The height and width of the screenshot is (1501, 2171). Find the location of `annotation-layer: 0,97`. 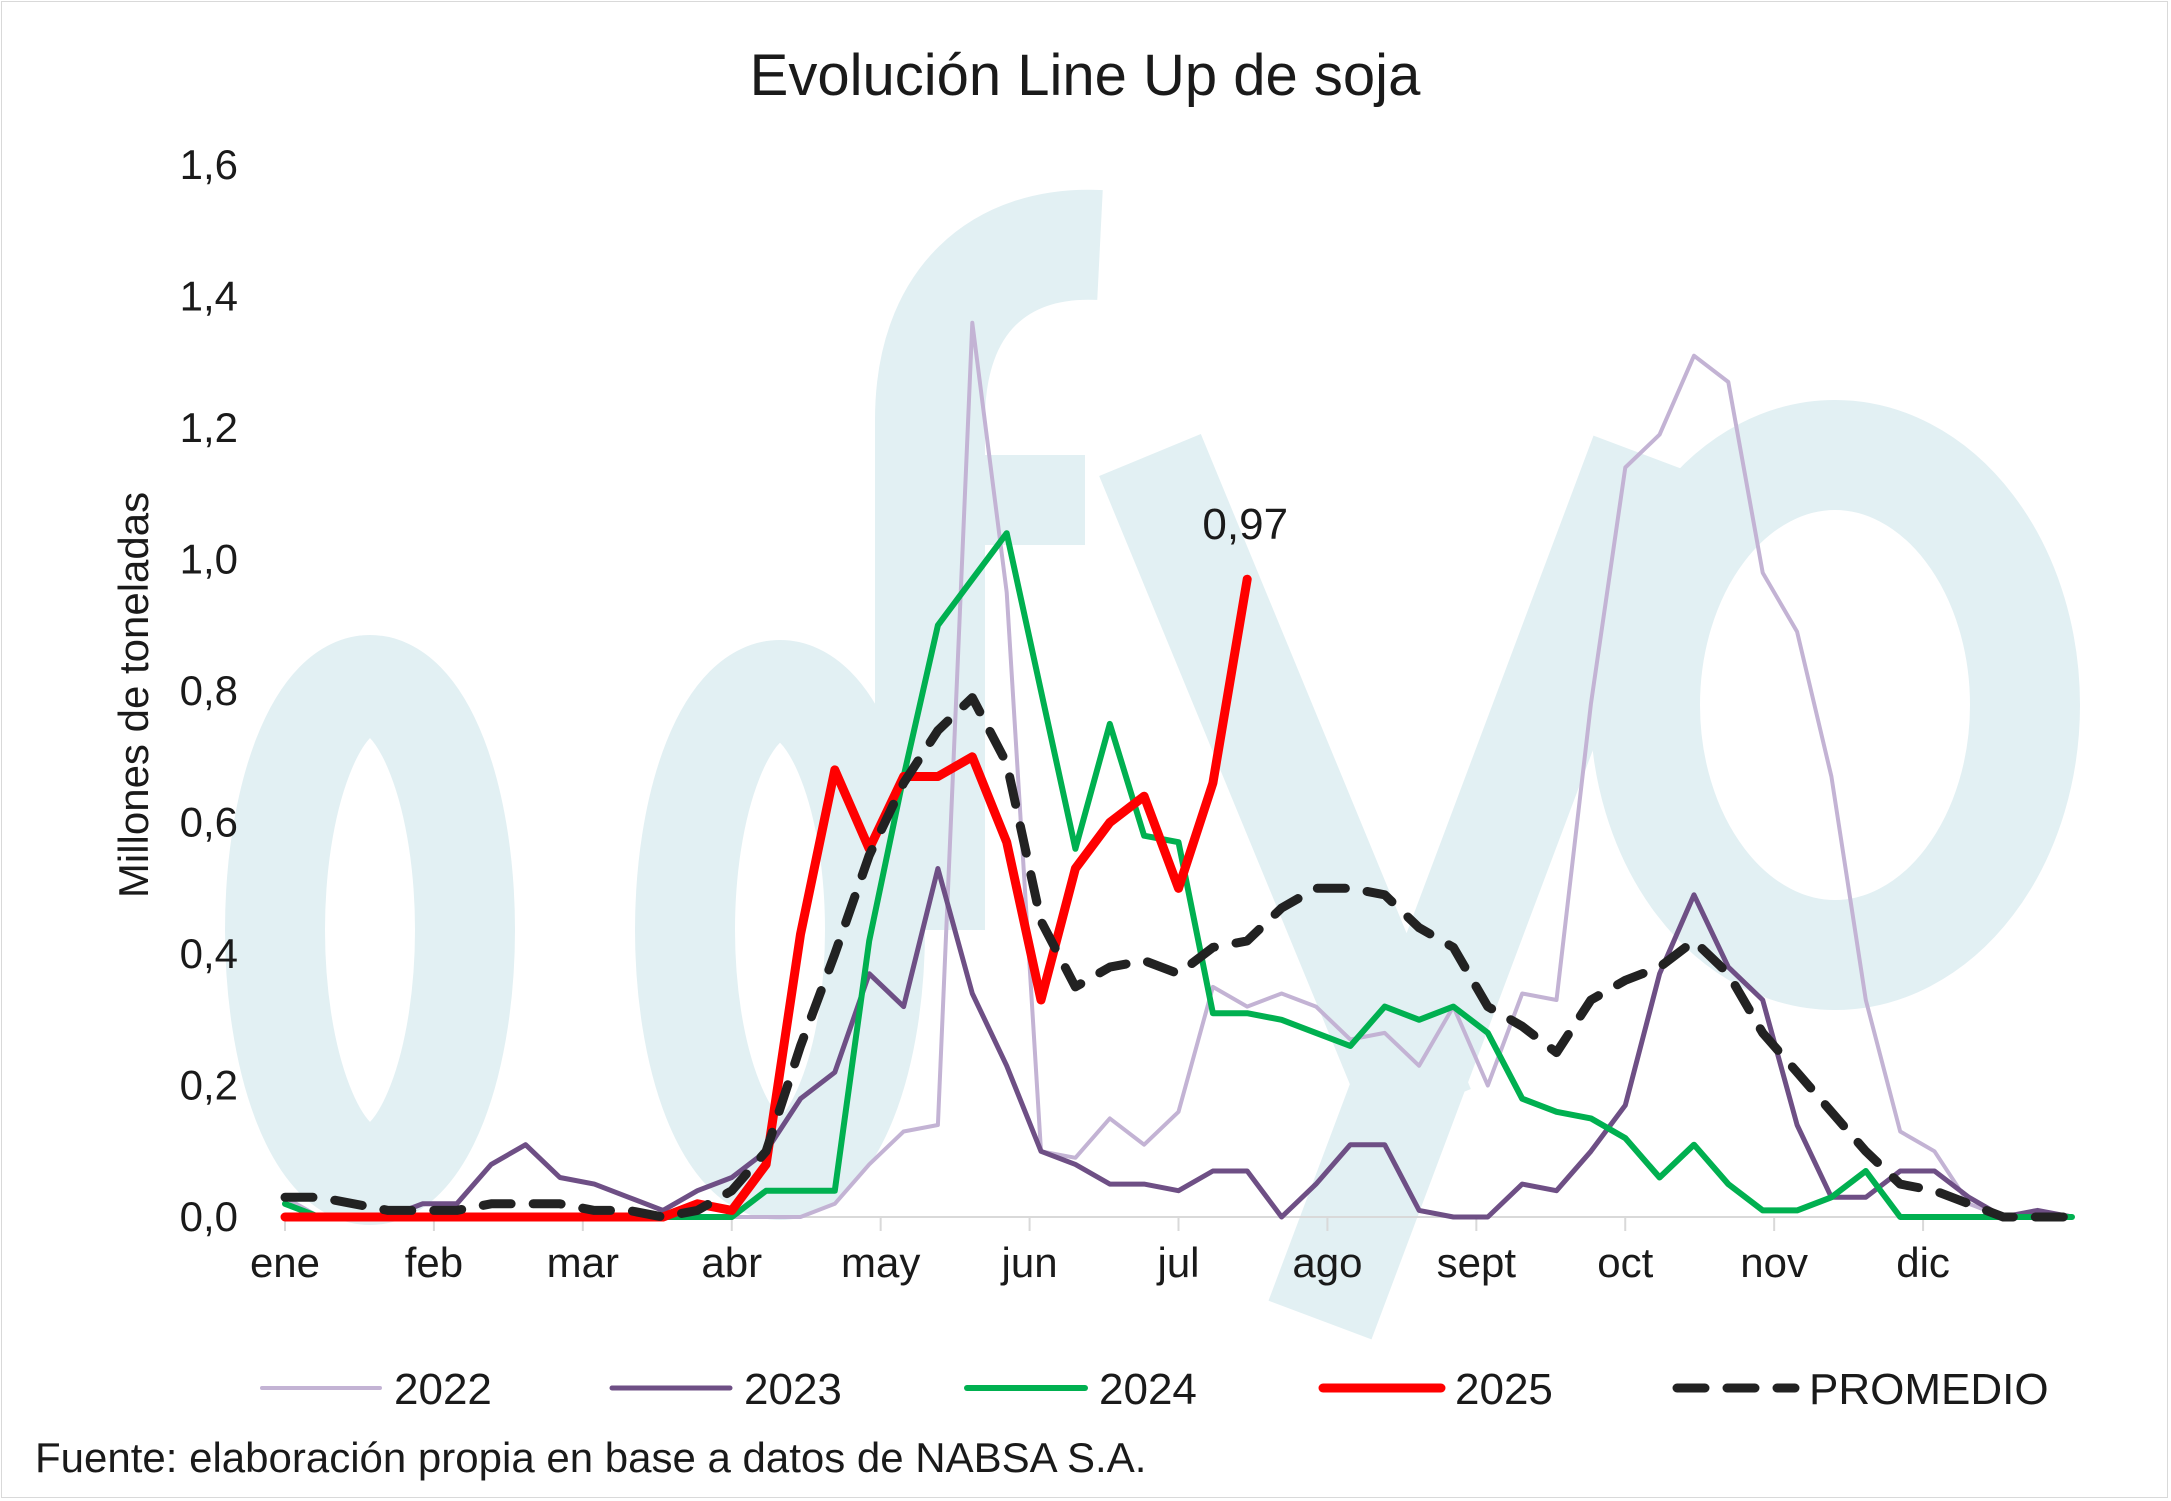

annotation-layer: 0,97 is located at coordinates (1245, 524).